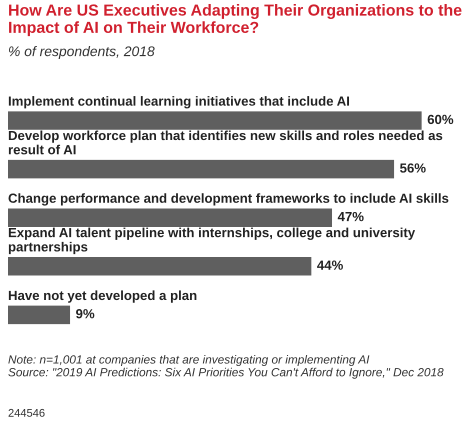  What do you see at coordinates (330, 265) in the screenshot?
I see `data-label: 44%` at bounding box center [330, 265].